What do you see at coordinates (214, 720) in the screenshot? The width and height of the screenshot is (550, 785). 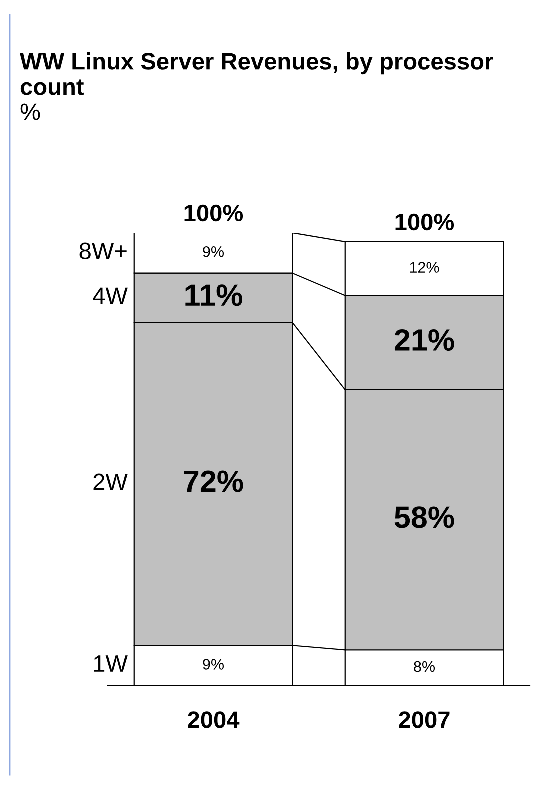 I see `x-tick-label: 2004` at bounding box center [214, 720].